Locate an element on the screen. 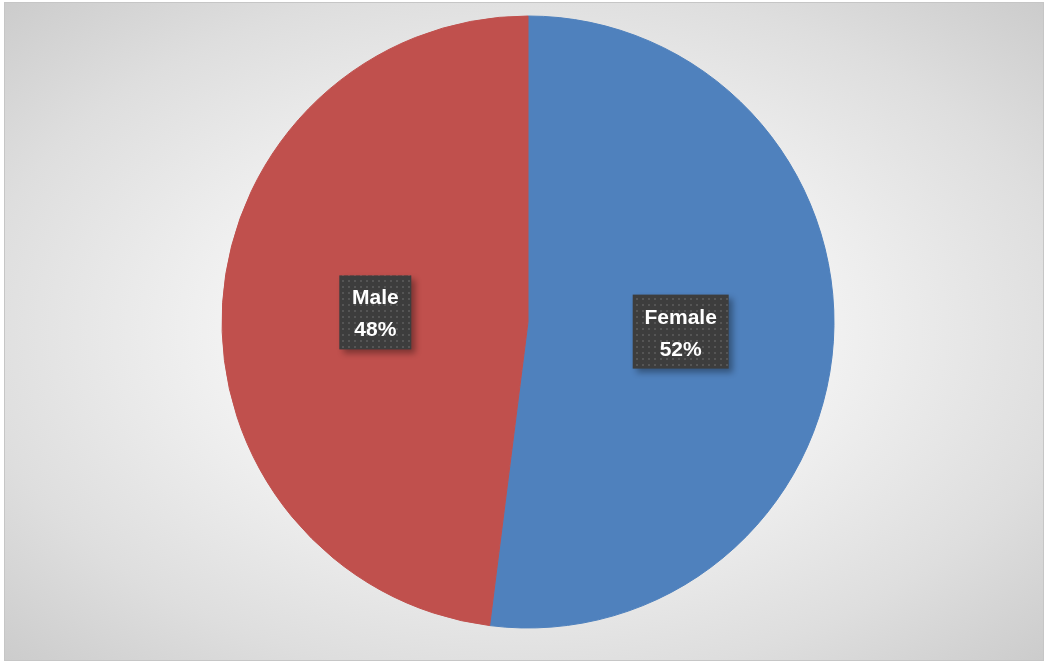 The height and width of the screenshot is (663, 1047). data-label: 48% is located at coordinates (375, 329).